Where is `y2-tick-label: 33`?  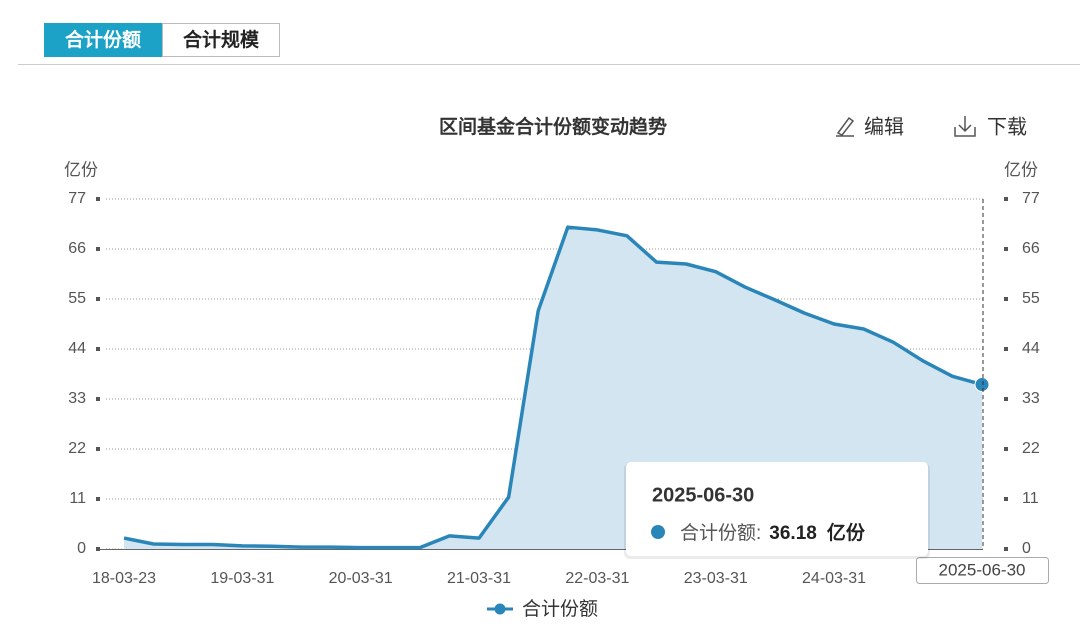 y2-tick-label: 33 is located at coordinates (1031, 398).